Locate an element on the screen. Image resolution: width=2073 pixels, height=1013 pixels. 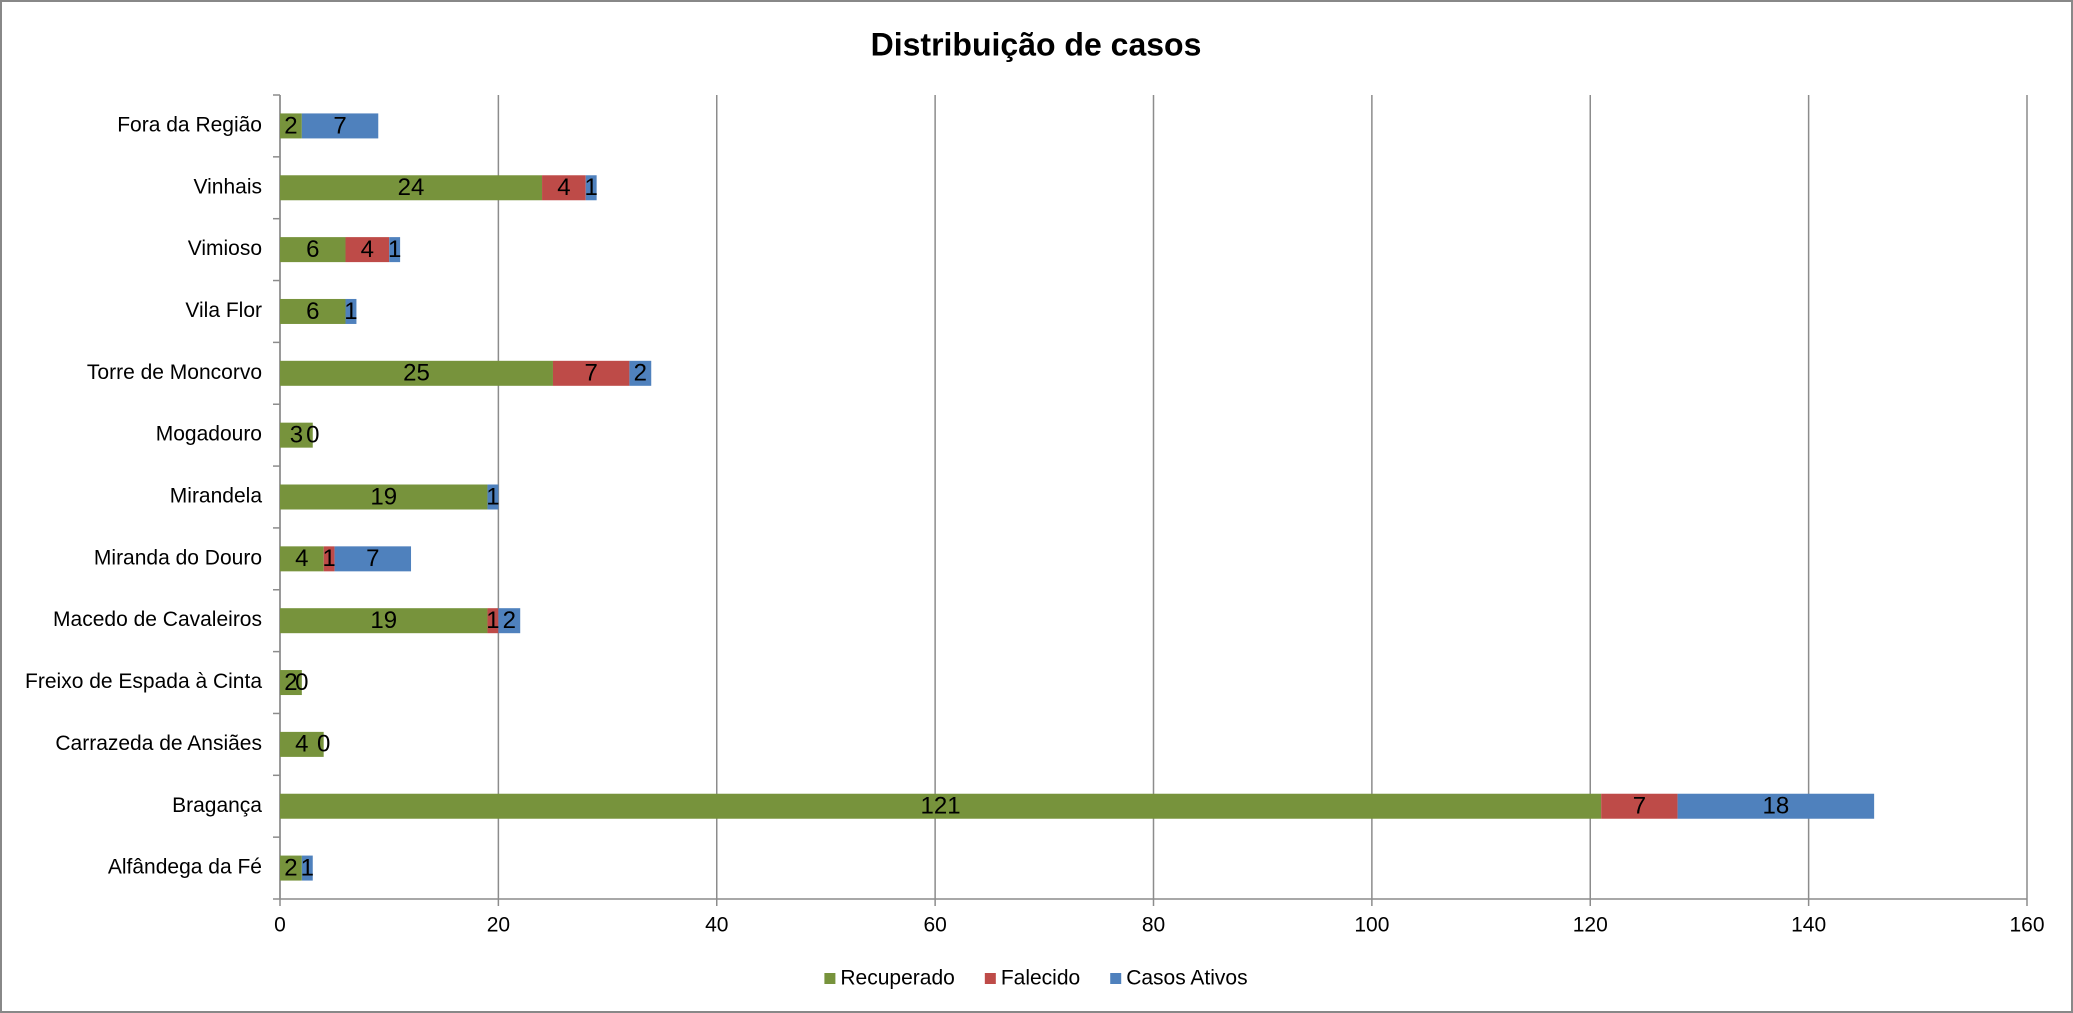
y-tick-label: Torre de Moncorvo is located at coordinates (174, 372).